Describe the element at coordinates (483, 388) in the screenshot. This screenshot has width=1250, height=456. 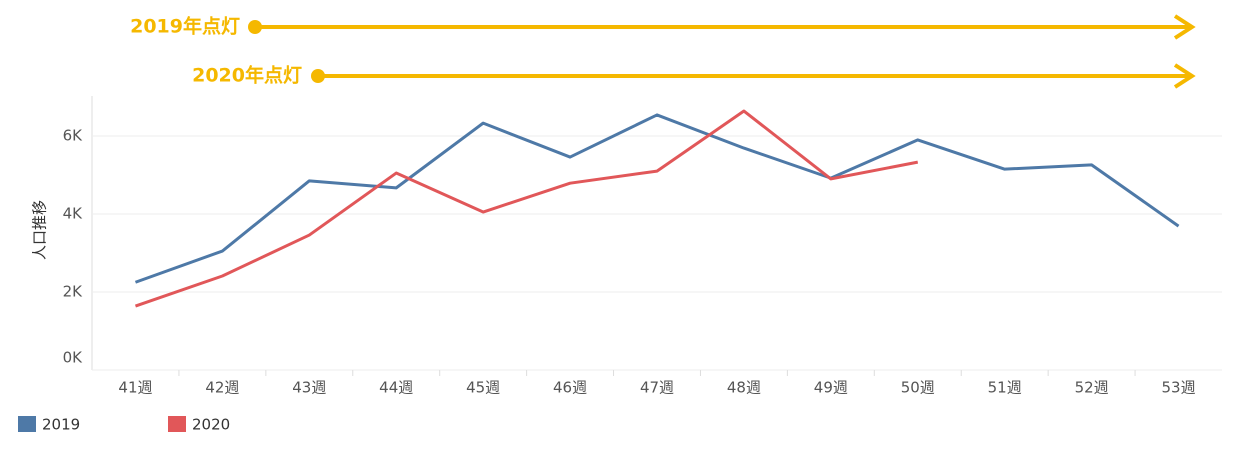
I see `x-tick-label: 45週` at that location.